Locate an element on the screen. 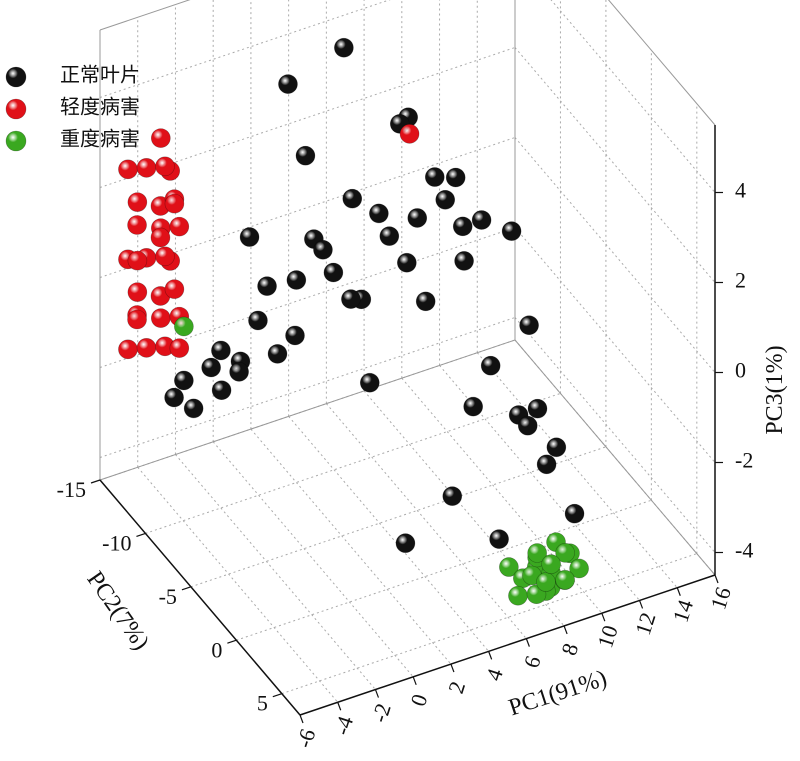  y-axis-title: PC2(7%) is located at coordinates (117, 611).